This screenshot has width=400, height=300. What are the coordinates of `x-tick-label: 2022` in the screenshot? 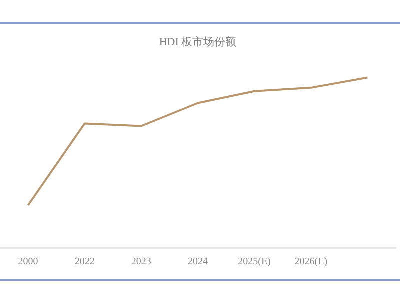 It's located at (84, 262).